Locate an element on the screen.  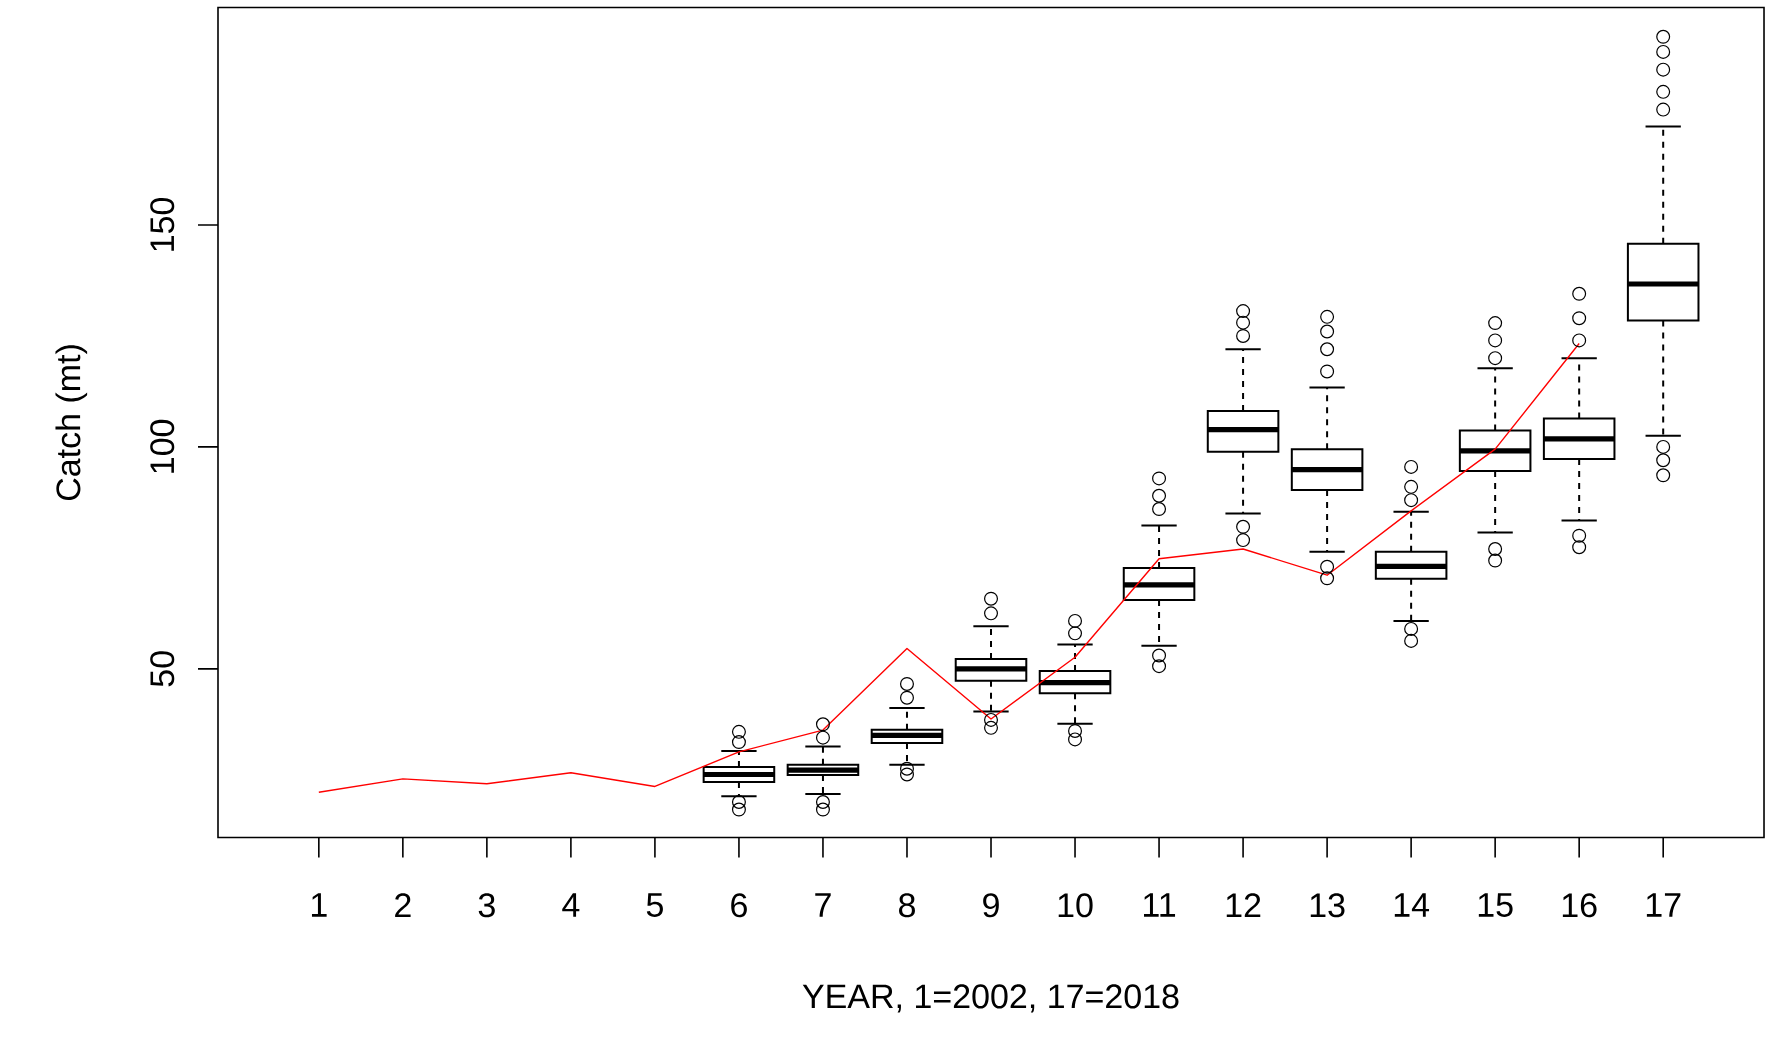
x-tick-label: 2 is located at coordinates (403, 905).